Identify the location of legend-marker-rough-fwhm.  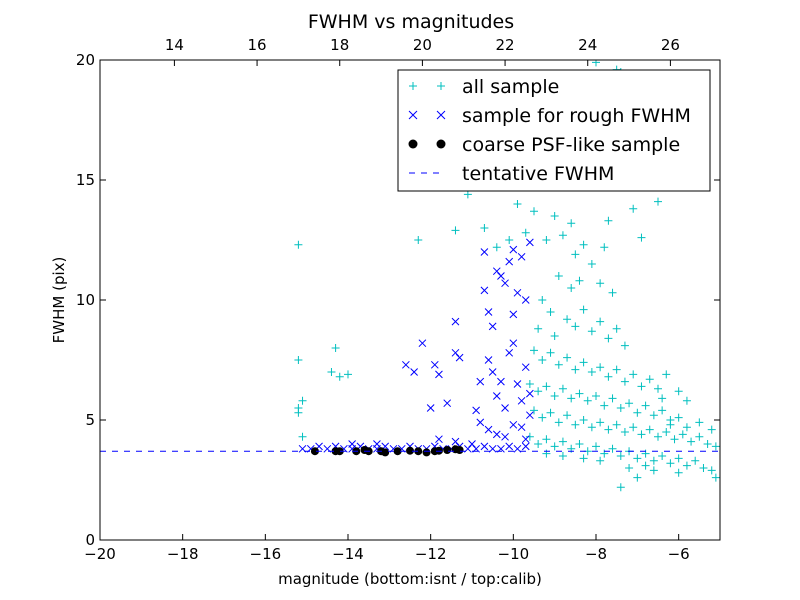
(413, 115).